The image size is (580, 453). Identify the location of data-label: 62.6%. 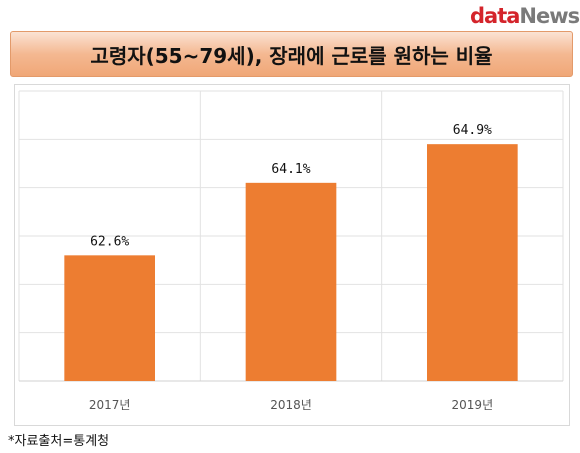
(109, 241).